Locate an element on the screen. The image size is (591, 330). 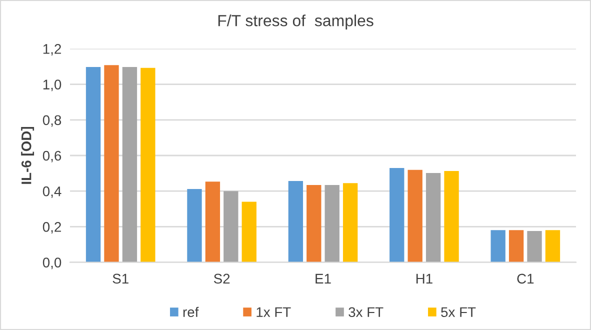
x-tick-label: S2 is located at coordinates (222, 279).